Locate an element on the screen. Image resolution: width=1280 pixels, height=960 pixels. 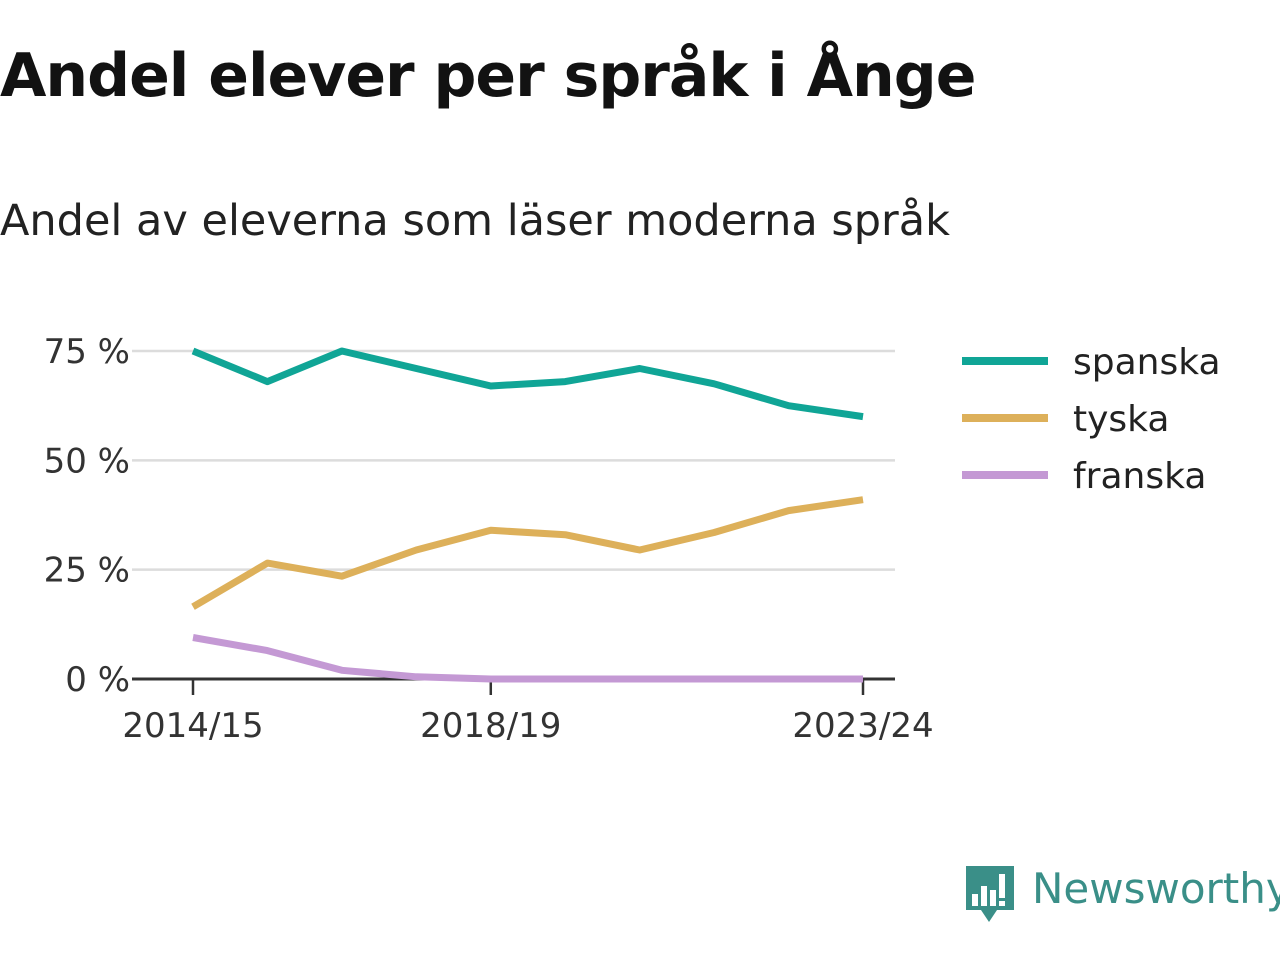
legend-label-franska: franska is located at coordinates (1139, 476).